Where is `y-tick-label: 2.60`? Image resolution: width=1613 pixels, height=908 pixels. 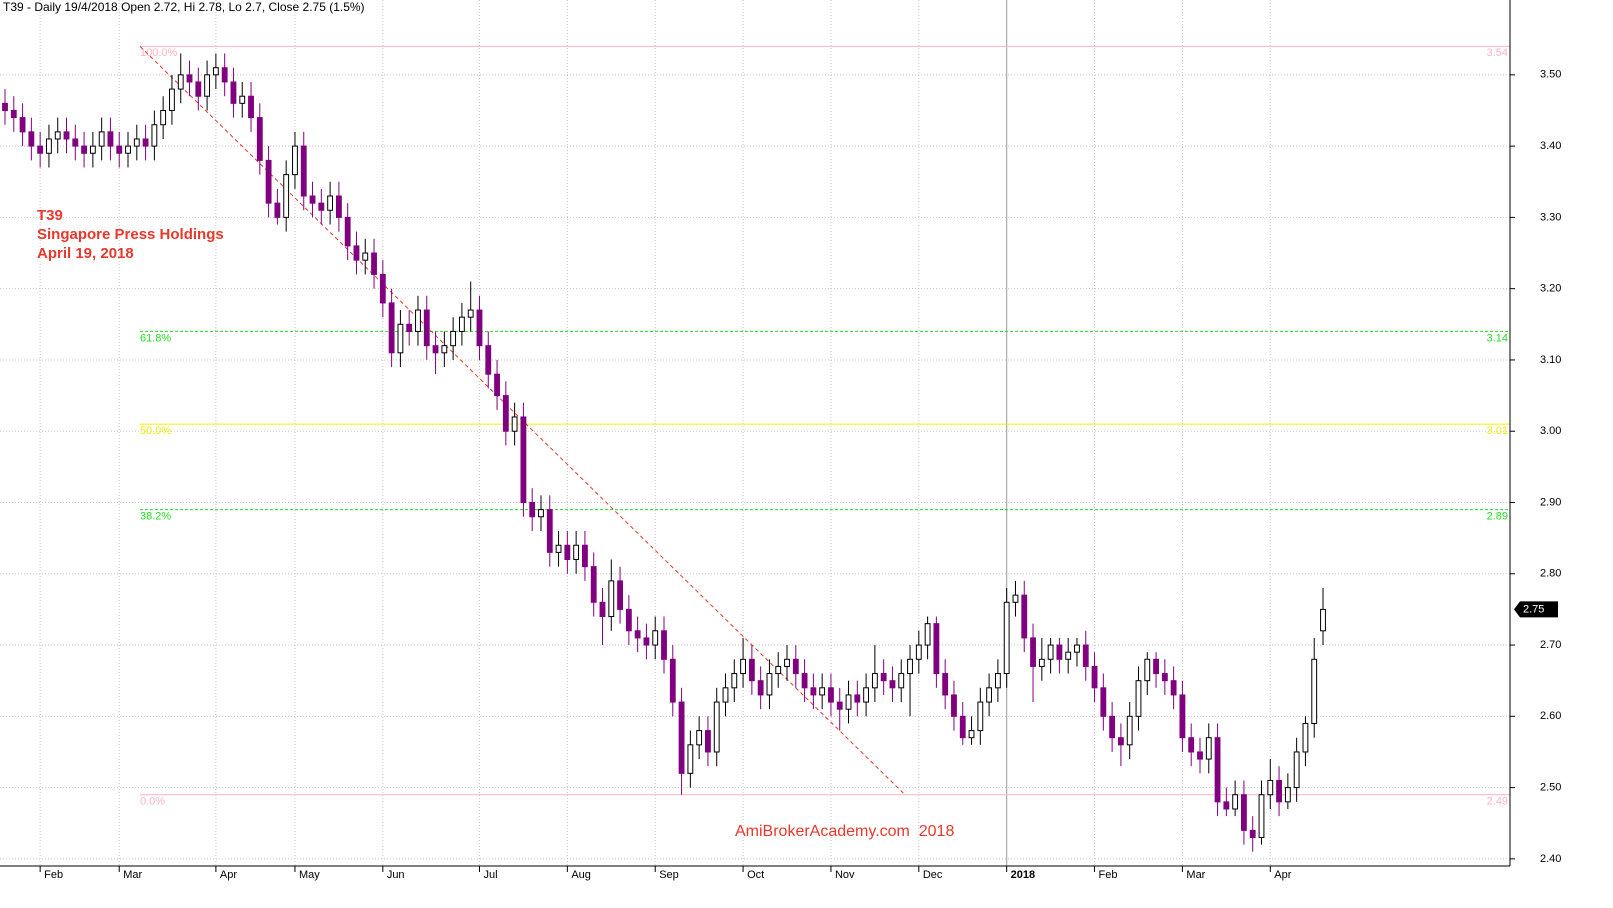
y-tick-label: 2.60 is located at coordinates (1550, 716).